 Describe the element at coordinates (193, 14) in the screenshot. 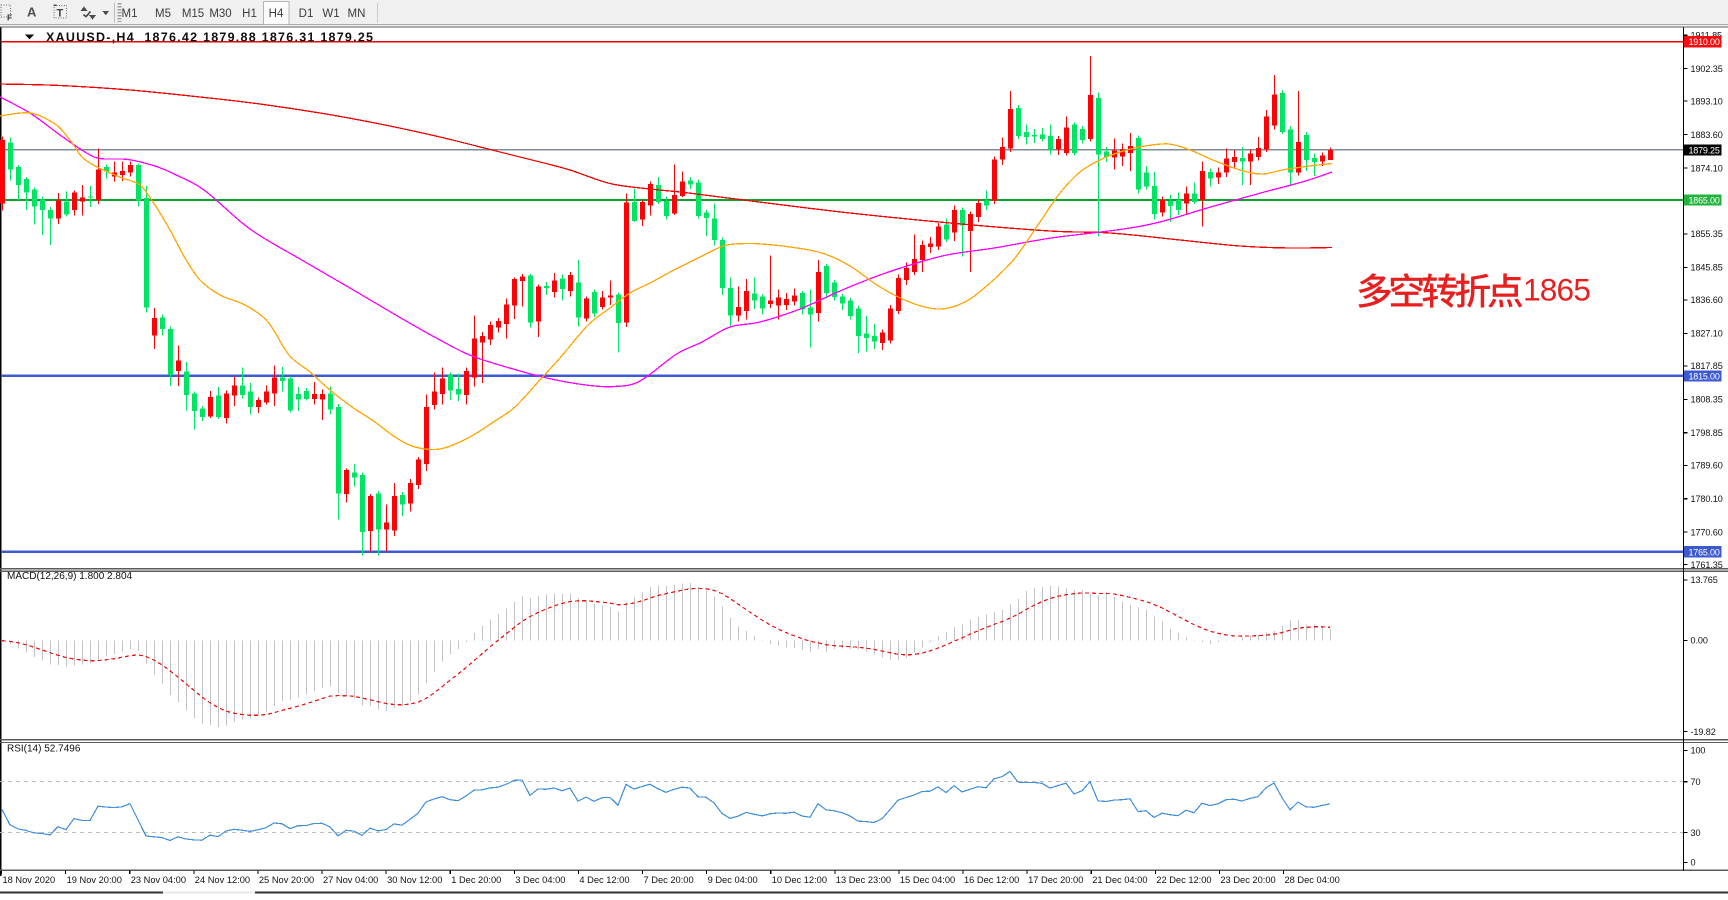

I see `svg-text: M15` at that location.